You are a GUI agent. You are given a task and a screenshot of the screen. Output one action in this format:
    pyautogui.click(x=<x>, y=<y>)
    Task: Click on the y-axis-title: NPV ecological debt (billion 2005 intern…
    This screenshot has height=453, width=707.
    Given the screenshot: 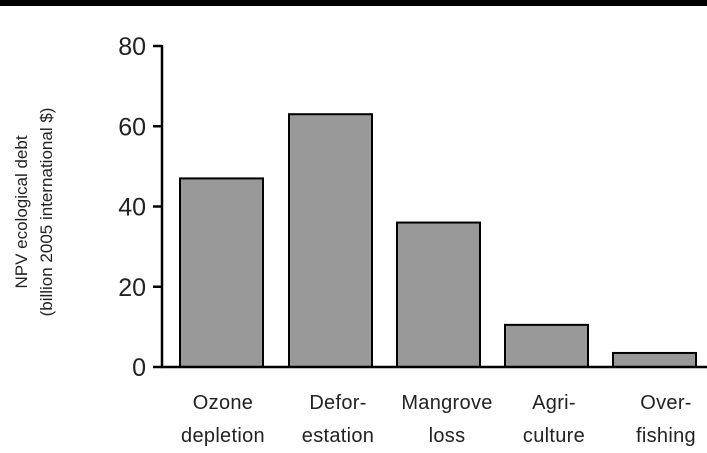 What is the action you would take?
    pyautogui.click(x=34, y=212)
    